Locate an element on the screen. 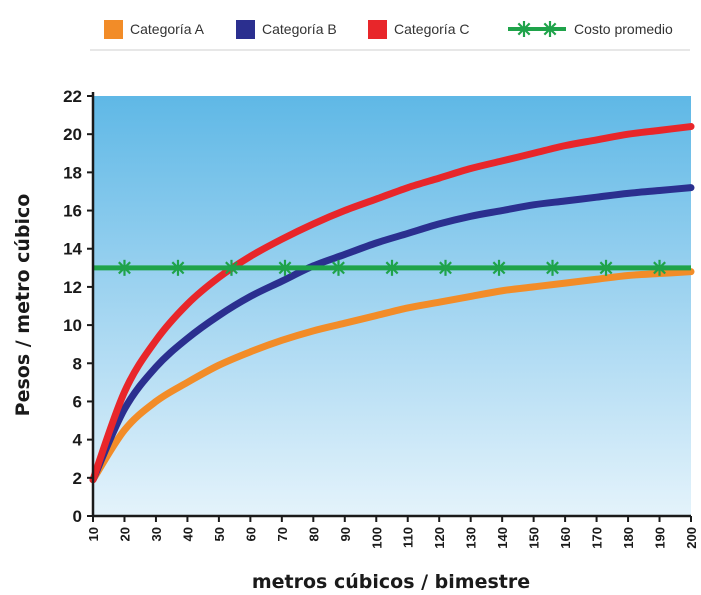 This screenshot has width=701, height=595. x-tick-label: 90 is located at coordinates (345, 534).